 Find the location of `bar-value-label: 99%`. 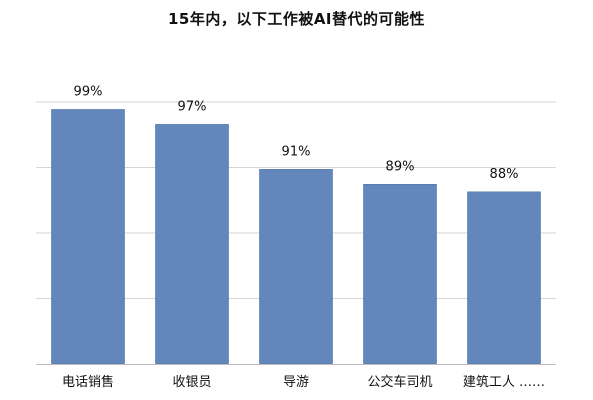

bar-value-label: 99% is located at coordinates (88, 91).